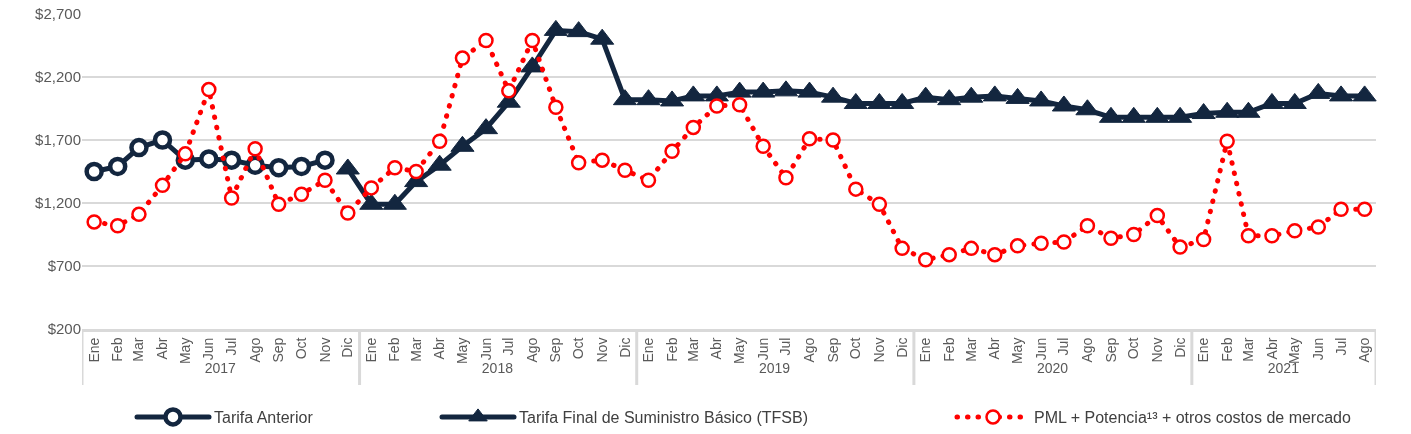  Describe the element at coordinates (220, 368) in the screenshot. I see `x2-tick-label: 2017` at that location.